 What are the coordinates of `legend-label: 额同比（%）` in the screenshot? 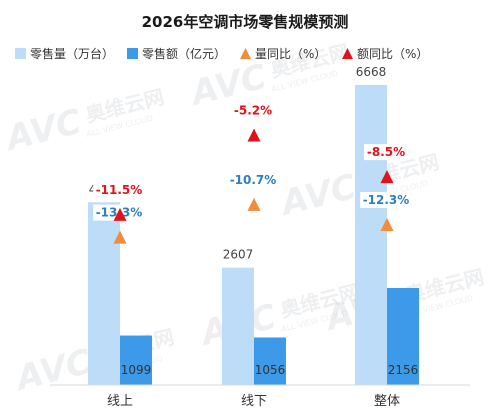 It's located at (392, 54).